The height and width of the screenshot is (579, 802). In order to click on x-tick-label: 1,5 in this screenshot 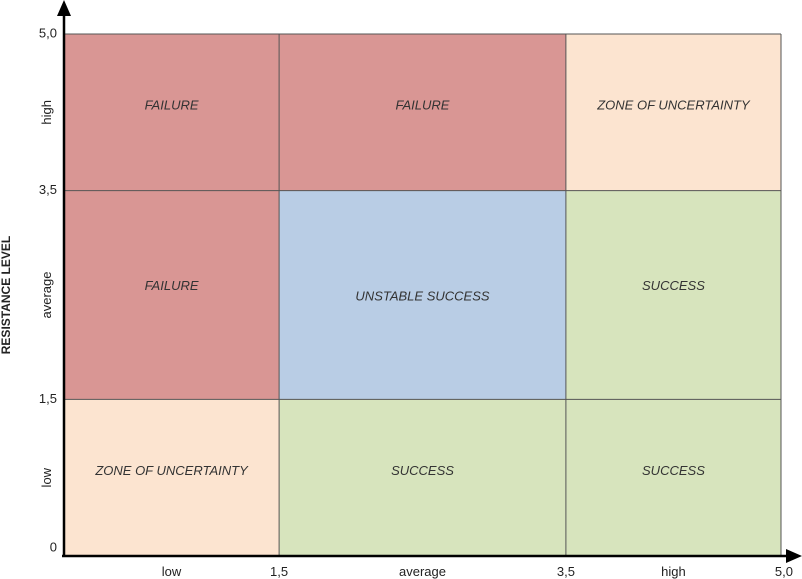, I will do `click(279, 571)`.